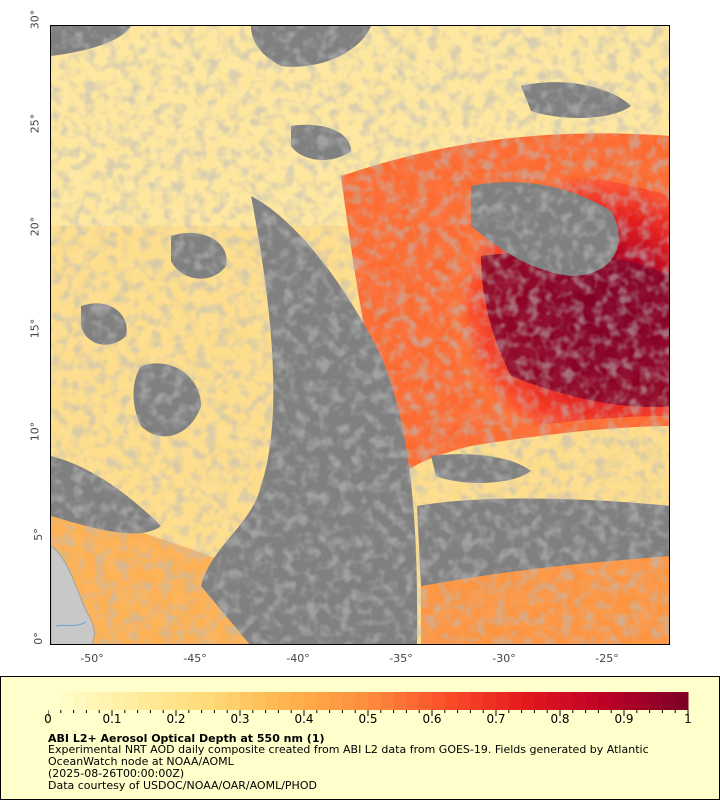 This screenshot has width=720, height=800. What do you see at coordinates (401, 658) in the screenshot?
I see `lon-tick-label: -35°` at bounding box center [401, 658].